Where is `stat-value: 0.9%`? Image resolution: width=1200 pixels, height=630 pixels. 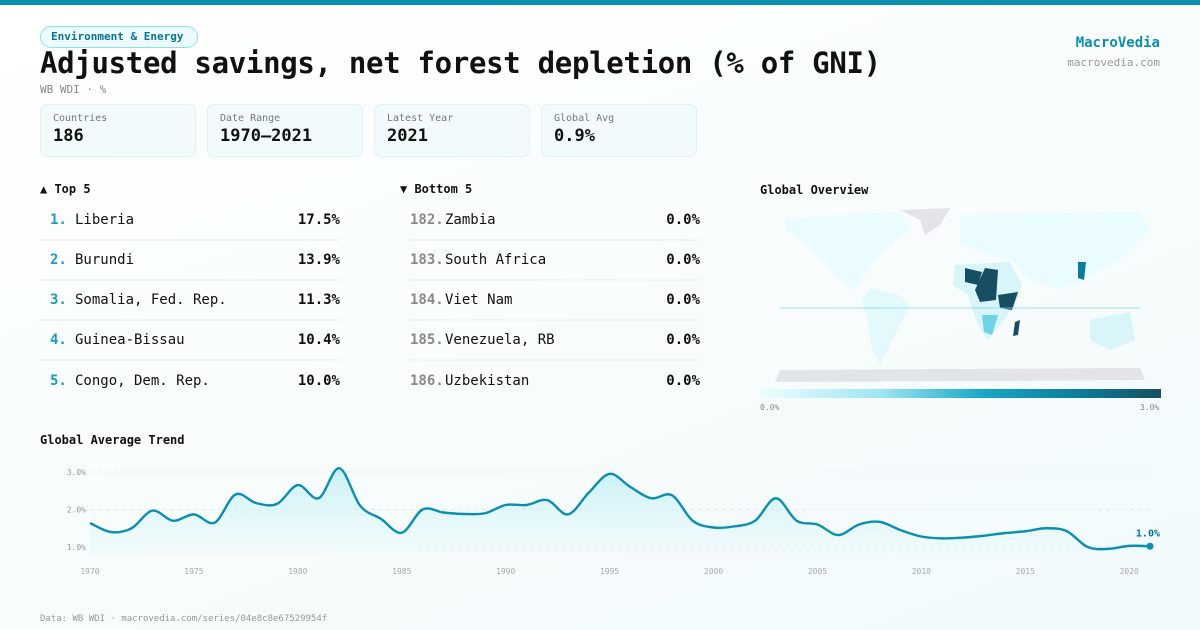
stat-value: 0.9% is located at coordinates (574, 136).